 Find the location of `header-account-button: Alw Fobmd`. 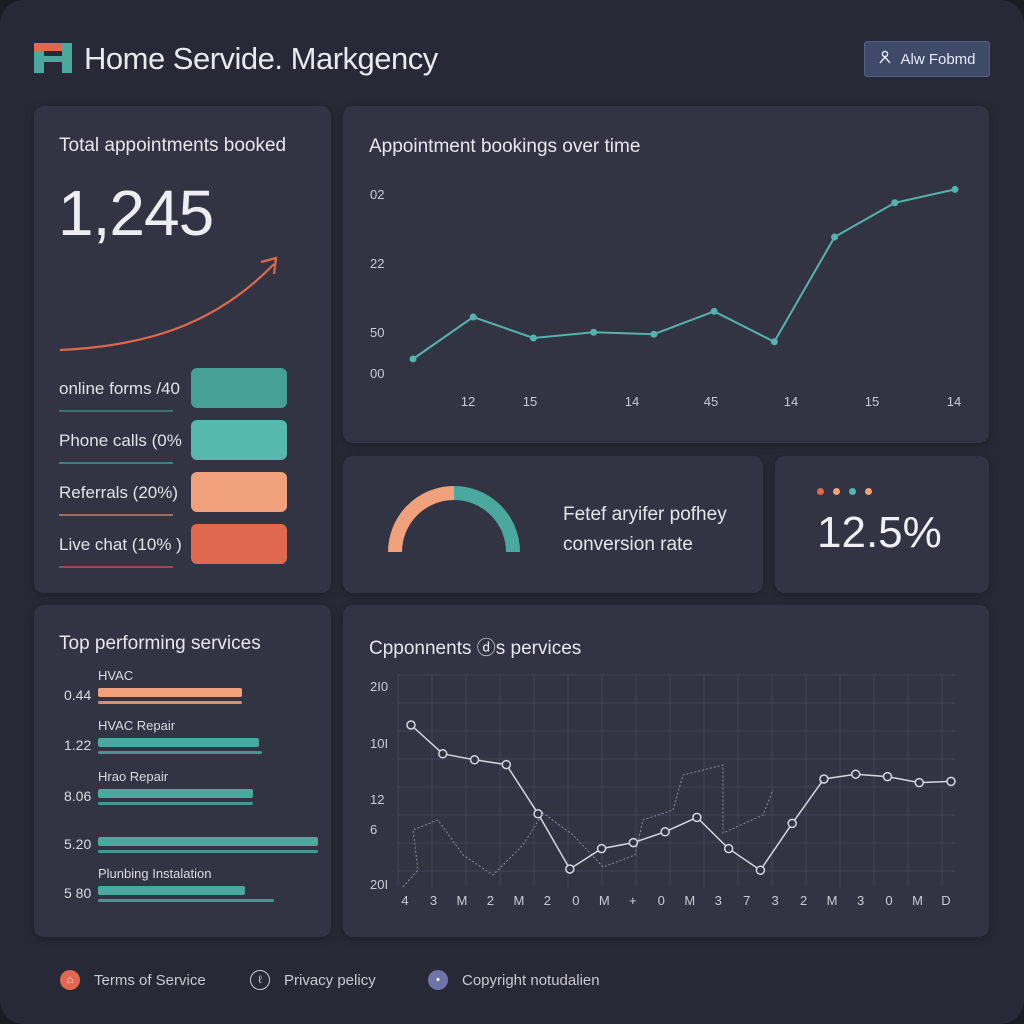

header-account-button: Alw Fobmd is located at coordinates (927, 59).